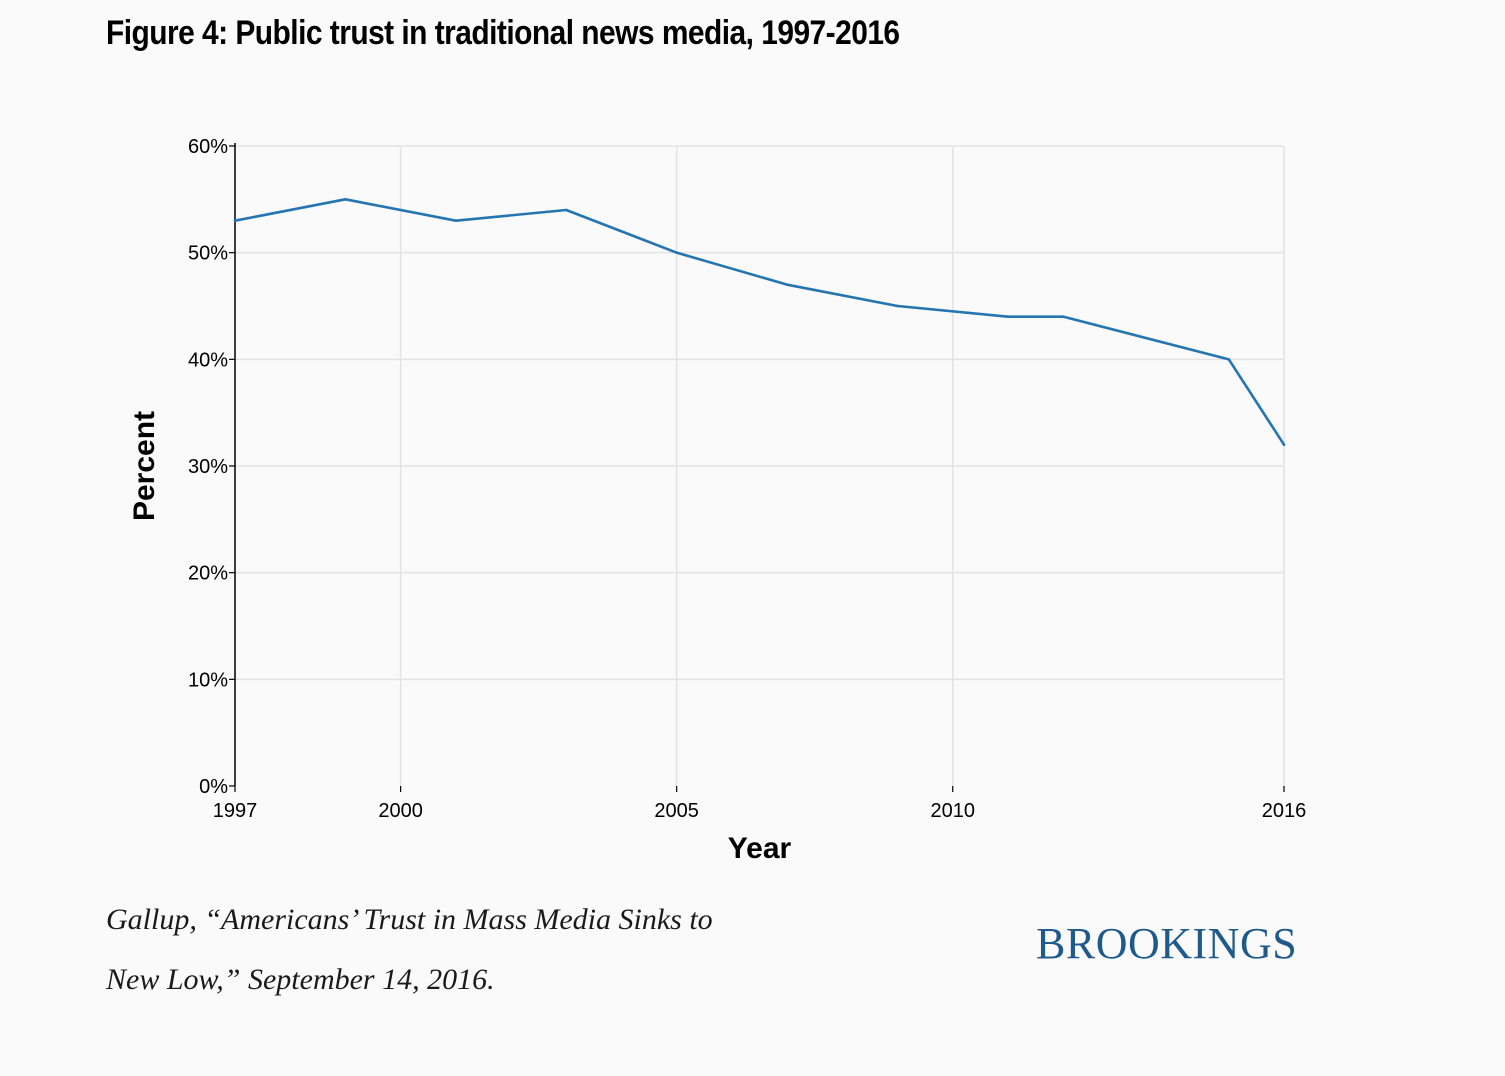 This screenshot has width=1505, height=1076. I want to click on y-tick-label: 20%, so click(208, 574).